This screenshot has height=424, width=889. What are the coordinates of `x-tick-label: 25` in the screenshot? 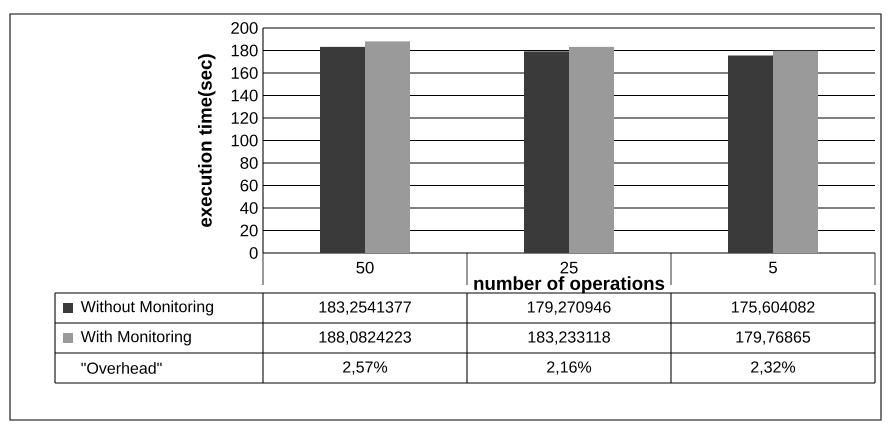 It's located at (569, 268).